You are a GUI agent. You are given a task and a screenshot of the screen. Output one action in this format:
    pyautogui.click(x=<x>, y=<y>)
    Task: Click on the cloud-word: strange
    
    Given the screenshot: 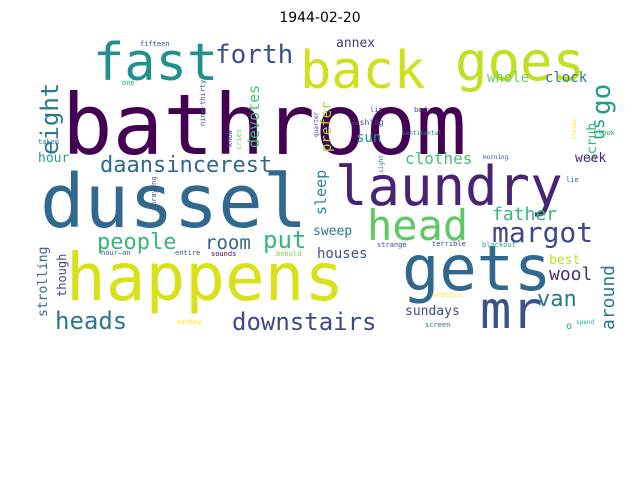 What is the action you would take?
    pyautogui.click(x=392, y=245)
    